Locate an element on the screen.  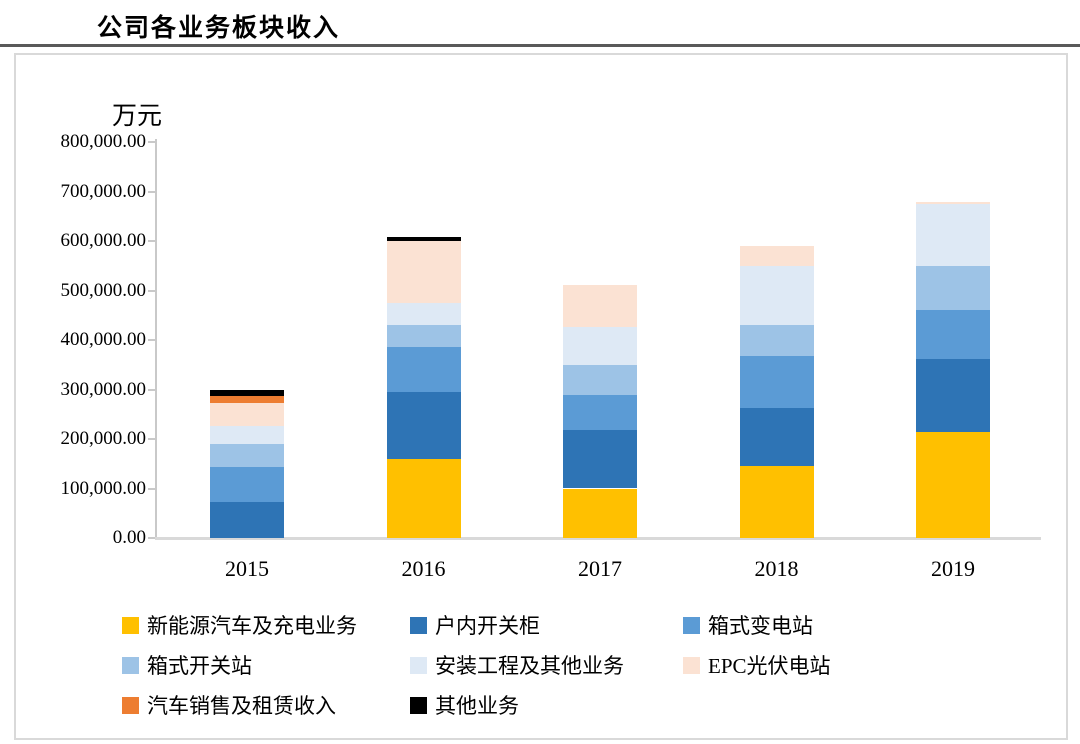
y-tick-label: 600,000.00 is located at coordinates (103, 240).